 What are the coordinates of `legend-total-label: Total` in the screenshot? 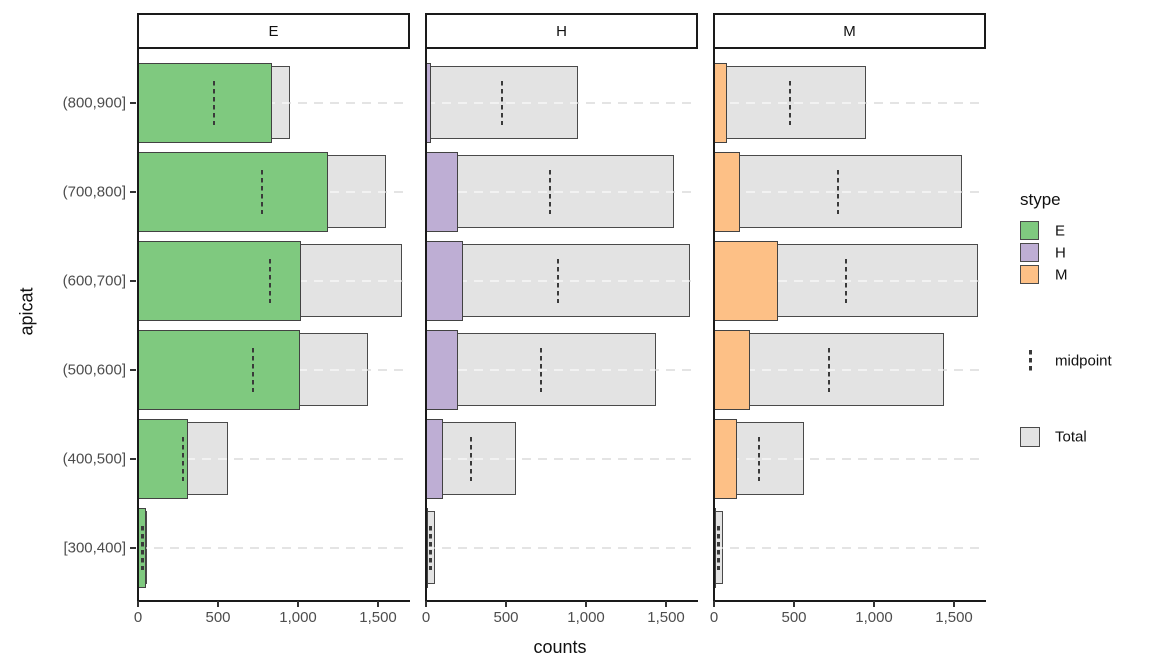 It's located at (1071, 437).